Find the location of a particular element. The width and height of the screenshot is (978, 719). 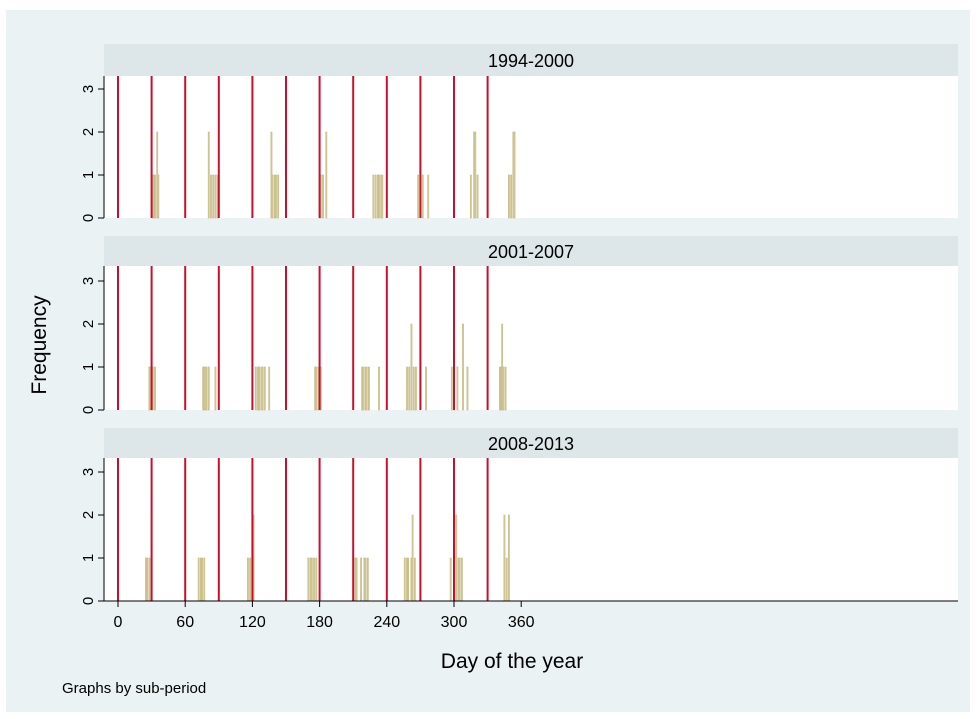

x-tick-label: 300 is located at coordinates (454, 622).